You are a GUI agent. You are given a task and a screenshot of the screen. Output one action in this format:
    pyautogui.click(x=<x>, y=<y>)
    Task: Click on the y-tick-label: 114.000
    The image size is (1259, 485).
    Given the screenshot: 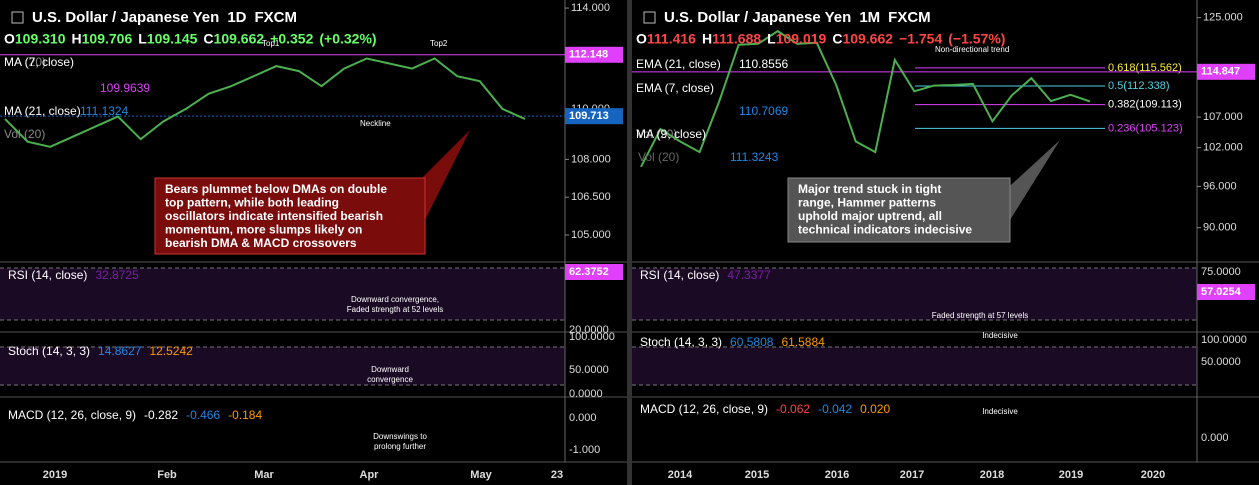 What is the action you would take?
    pyautogui.click(x=590, y=8)
    